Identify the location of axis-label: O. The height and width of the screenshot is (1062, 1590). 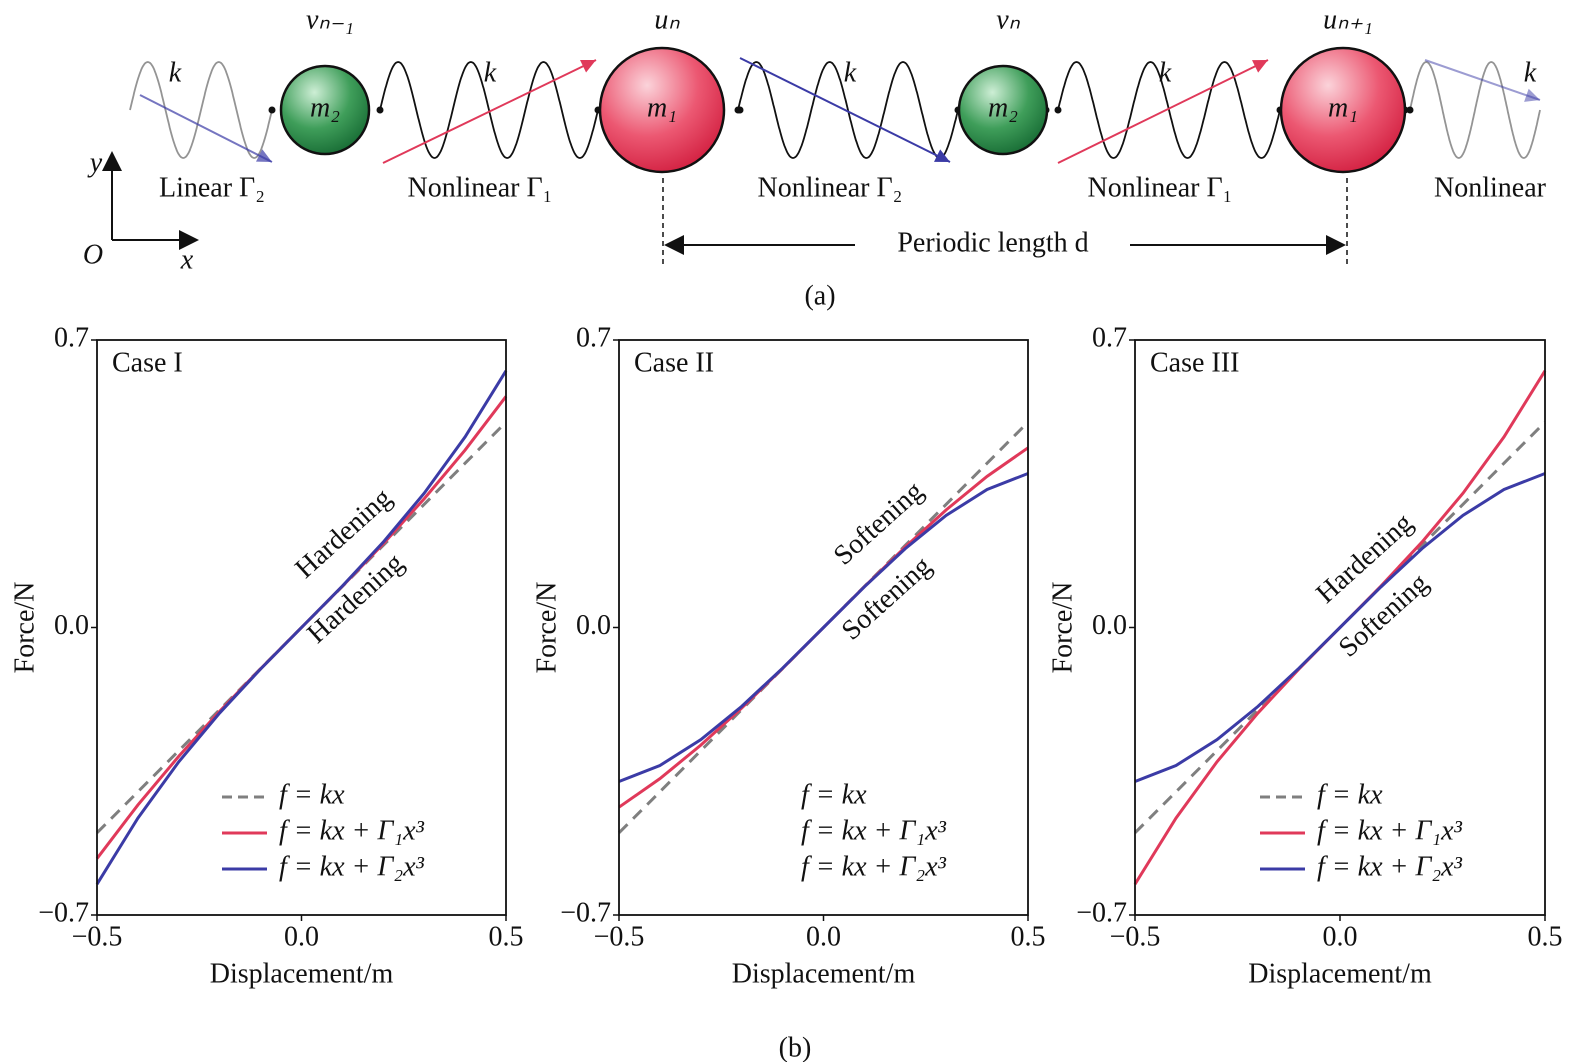
(93, 254).